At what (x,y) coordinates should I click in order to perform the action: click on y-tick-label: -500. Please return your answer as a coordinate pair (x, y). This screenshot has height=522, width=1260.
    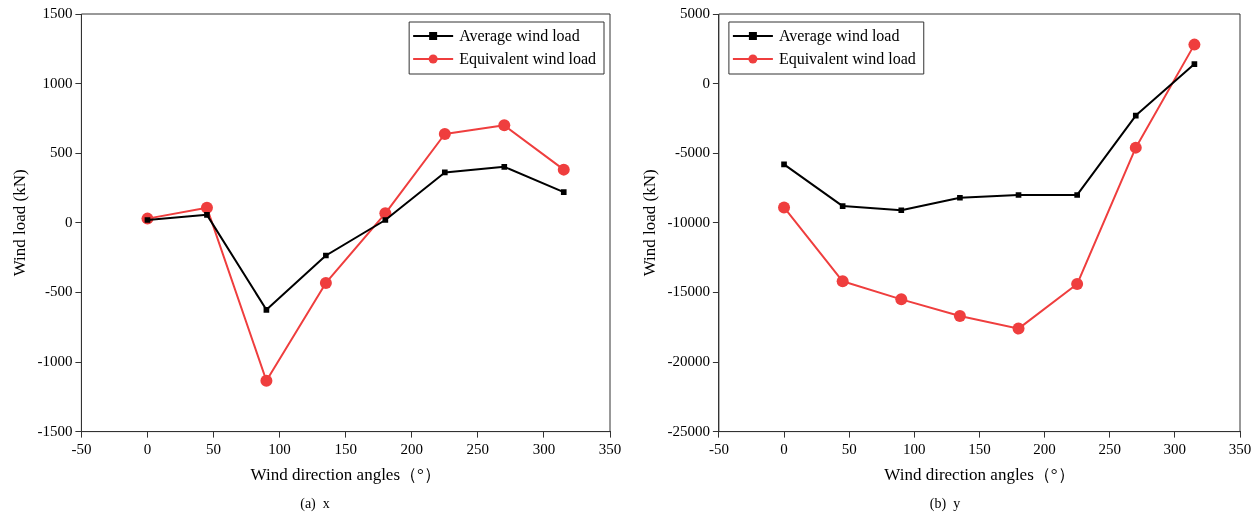
    Looking at the image, I should click on (58, 291).